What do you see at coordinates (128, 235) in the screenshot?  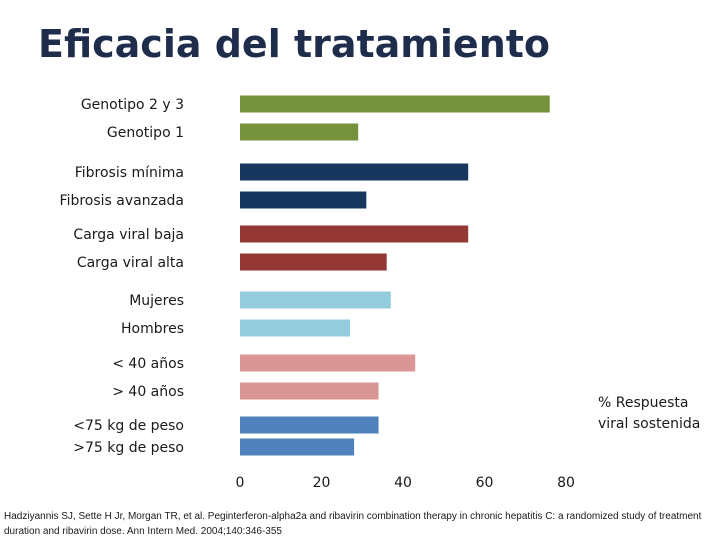 I see `category-label: Carga viral baja` at bounding box center [128, 235].